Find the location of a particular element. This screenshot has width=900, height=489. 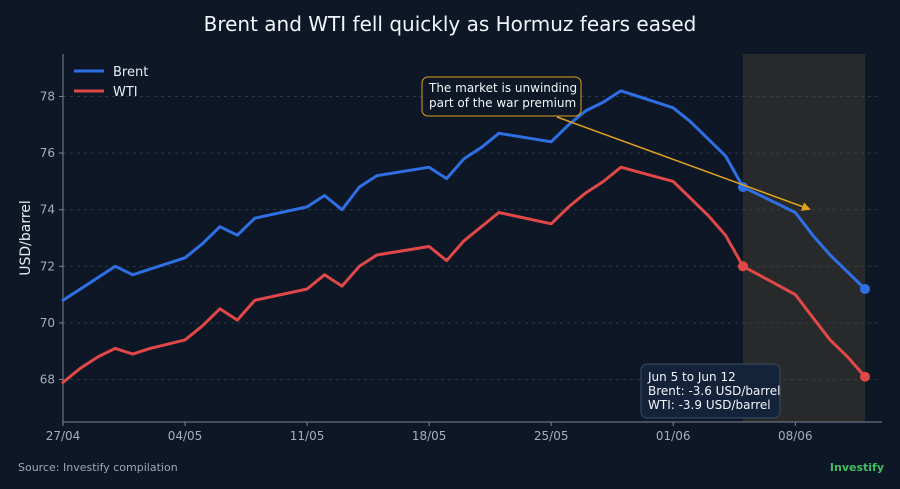

y-tick-label: 72 is located at coordinates (47, 266).